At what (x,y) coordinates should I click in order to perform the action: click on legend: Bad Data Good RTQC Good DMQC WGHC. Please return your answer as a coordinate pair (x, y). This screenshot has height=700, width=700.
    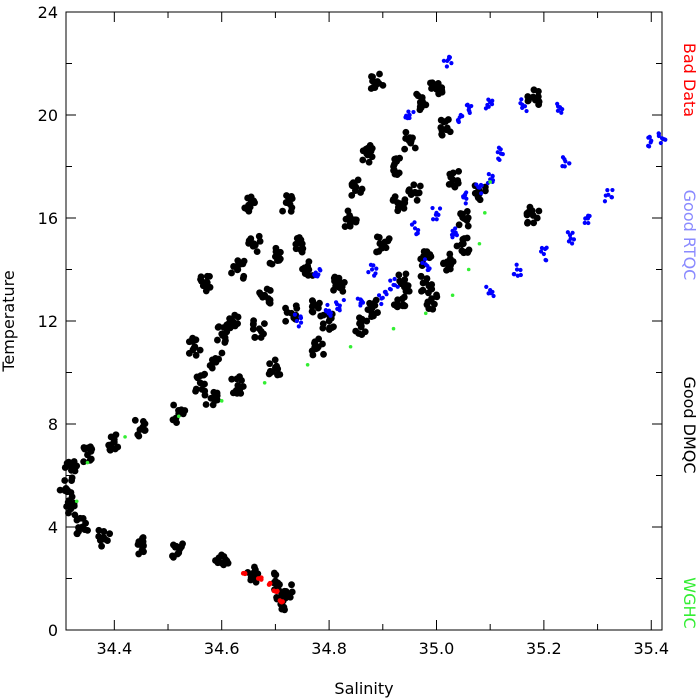
    Looking at the image, I should click on (689, 336).